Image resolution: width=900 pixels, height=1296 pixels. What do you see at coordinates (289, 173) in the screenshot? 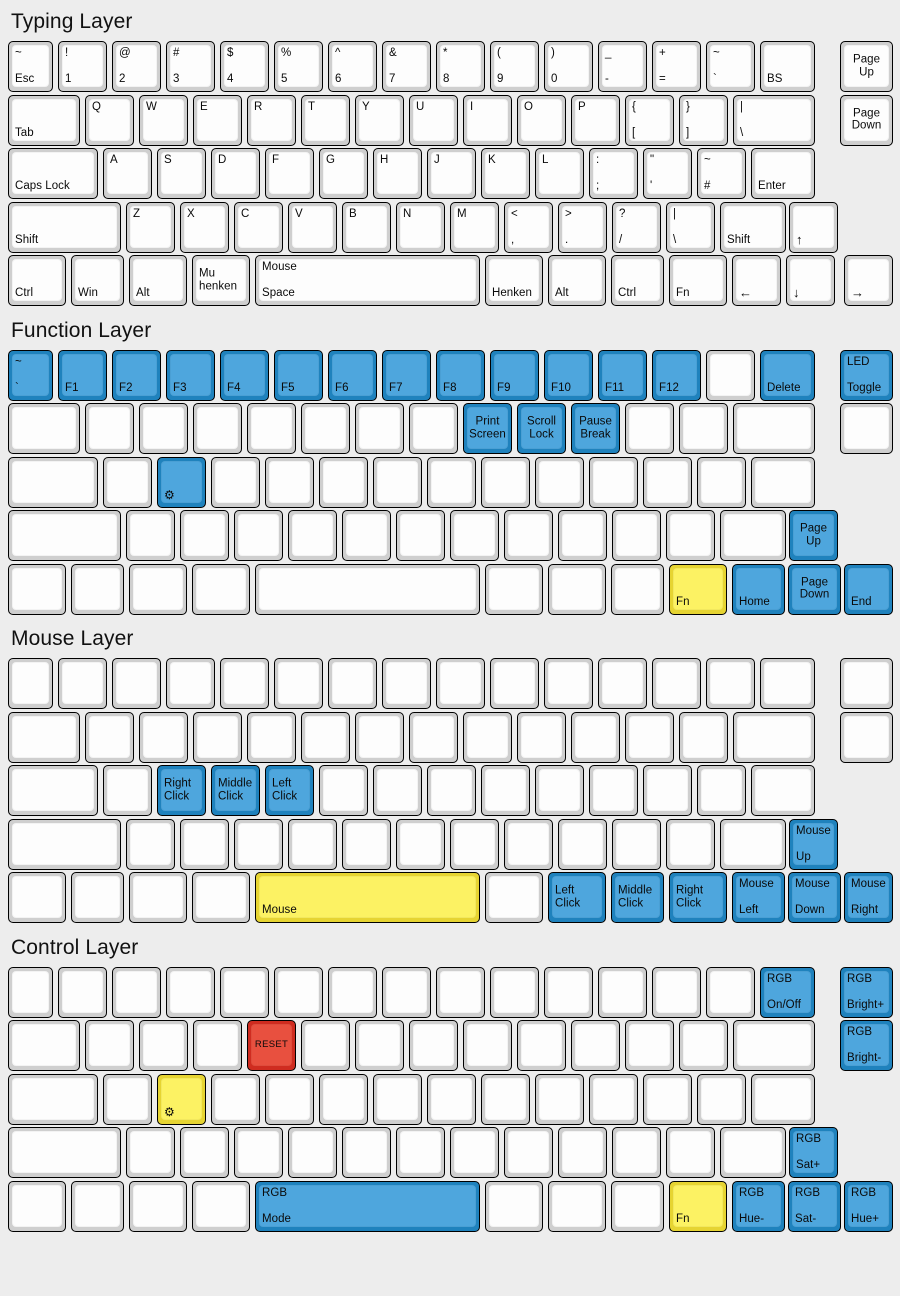
I see `key-f: F` at bounding box center [289, 173].